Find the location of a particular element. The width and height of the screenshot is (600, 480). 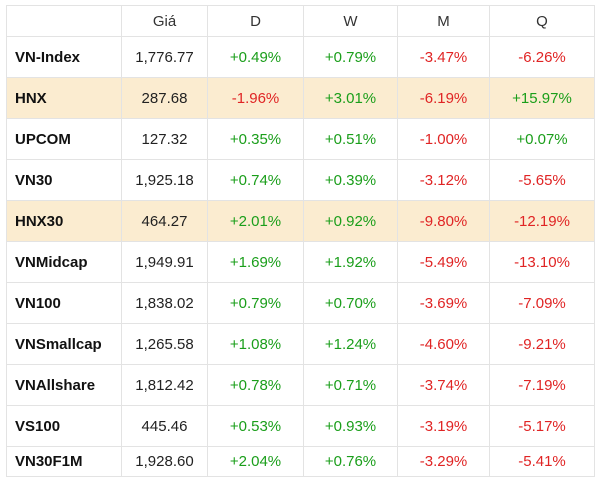

day-change-cell: +1.08% is located at coordinates (255, 344).